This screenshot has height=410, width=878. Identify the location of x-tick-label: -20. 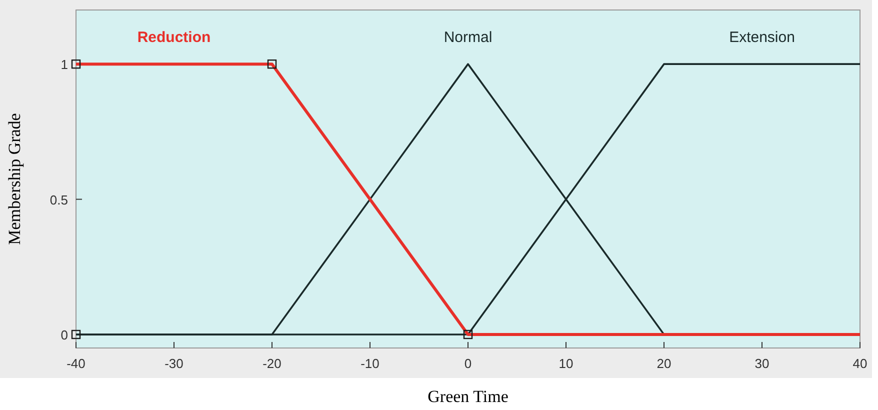
(272, 363).